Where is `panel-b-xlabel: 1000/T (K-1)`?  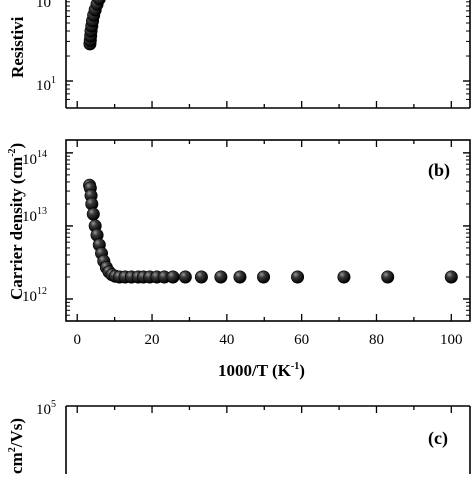 panel-b-xlabel: 1000/T (K-1) is located at coordinates (261, 370).